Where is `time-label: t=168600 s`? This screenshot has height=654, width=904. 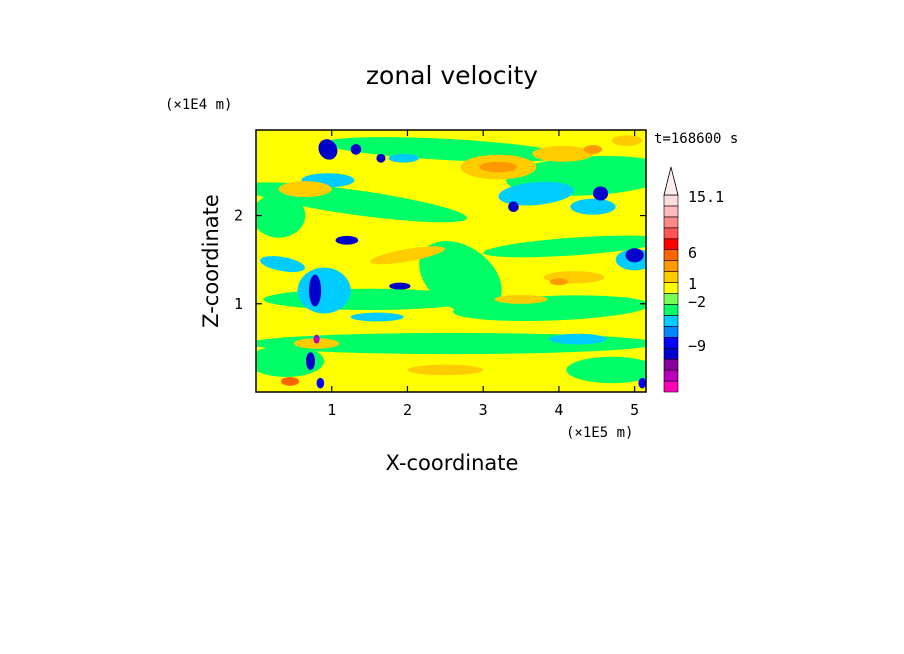
time-label: t=168600 s is located at coordinates (696, 139).